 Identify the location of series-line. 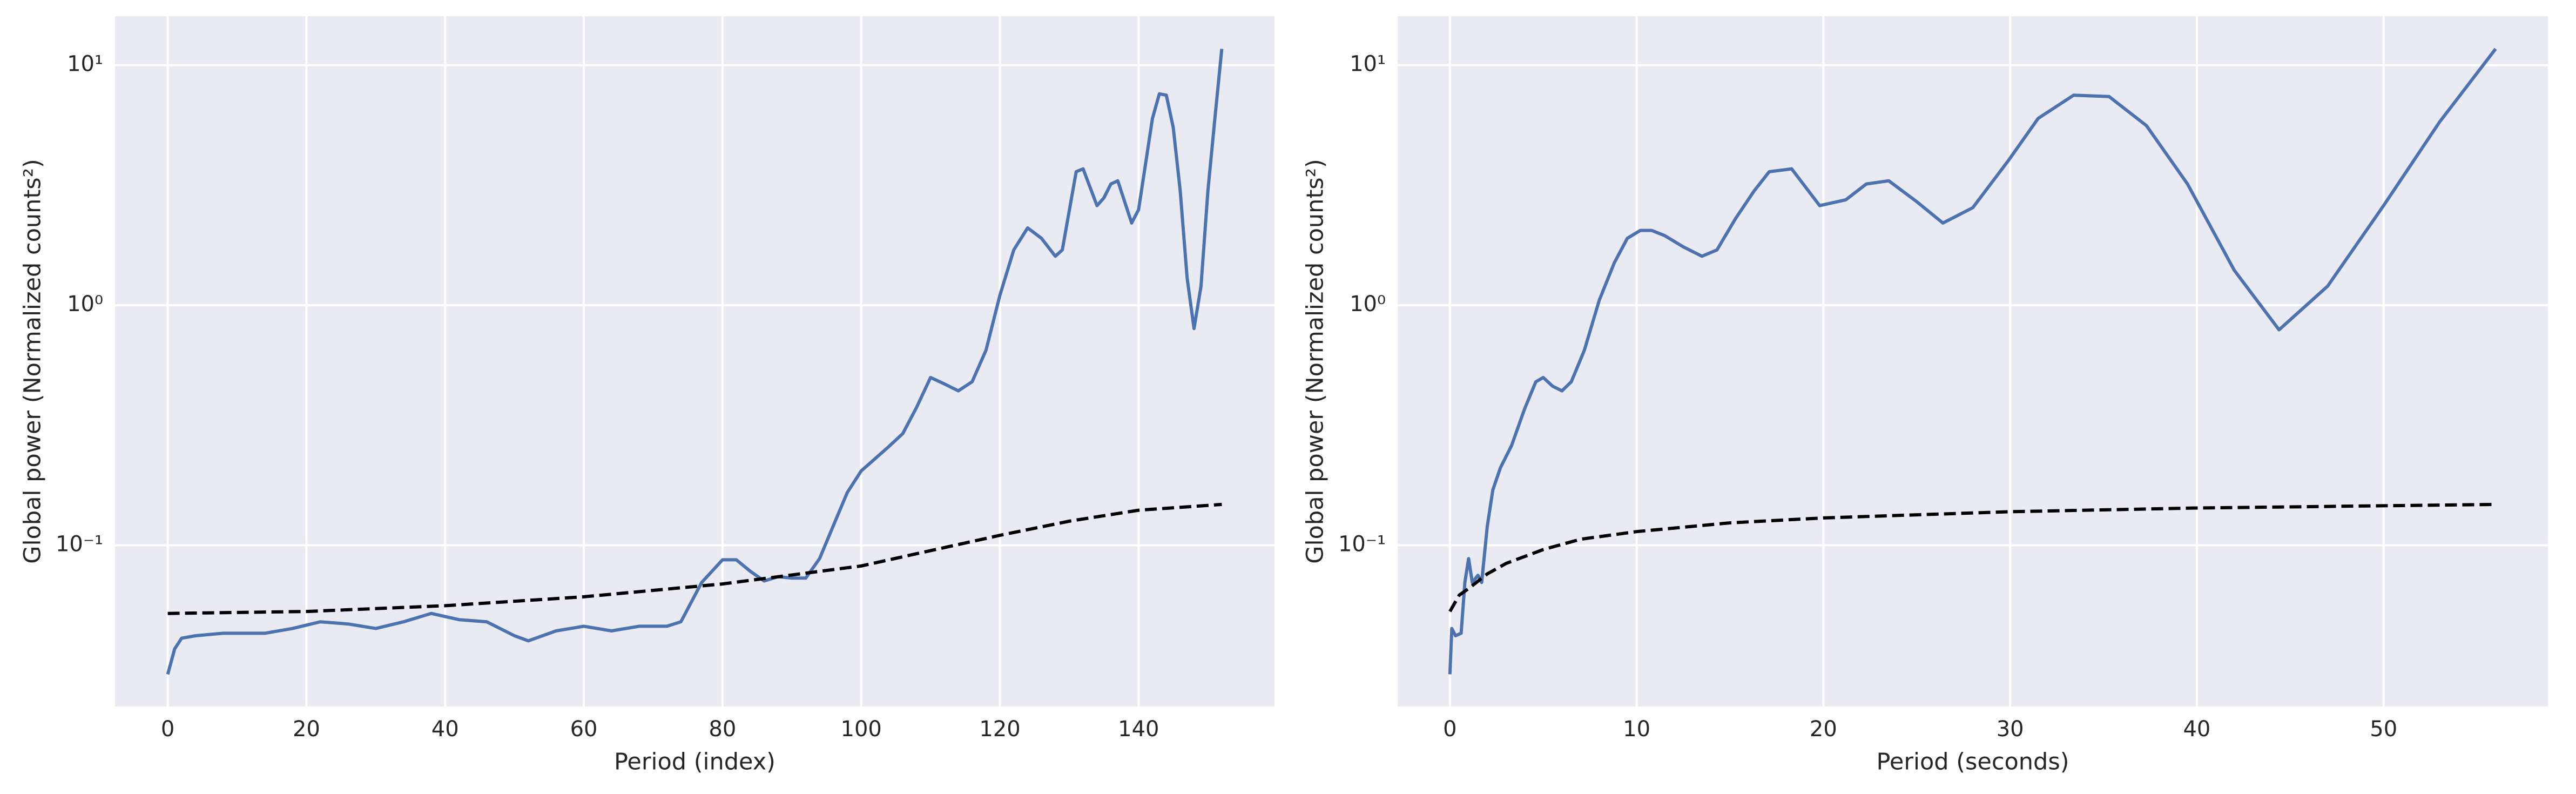
(694, 558).